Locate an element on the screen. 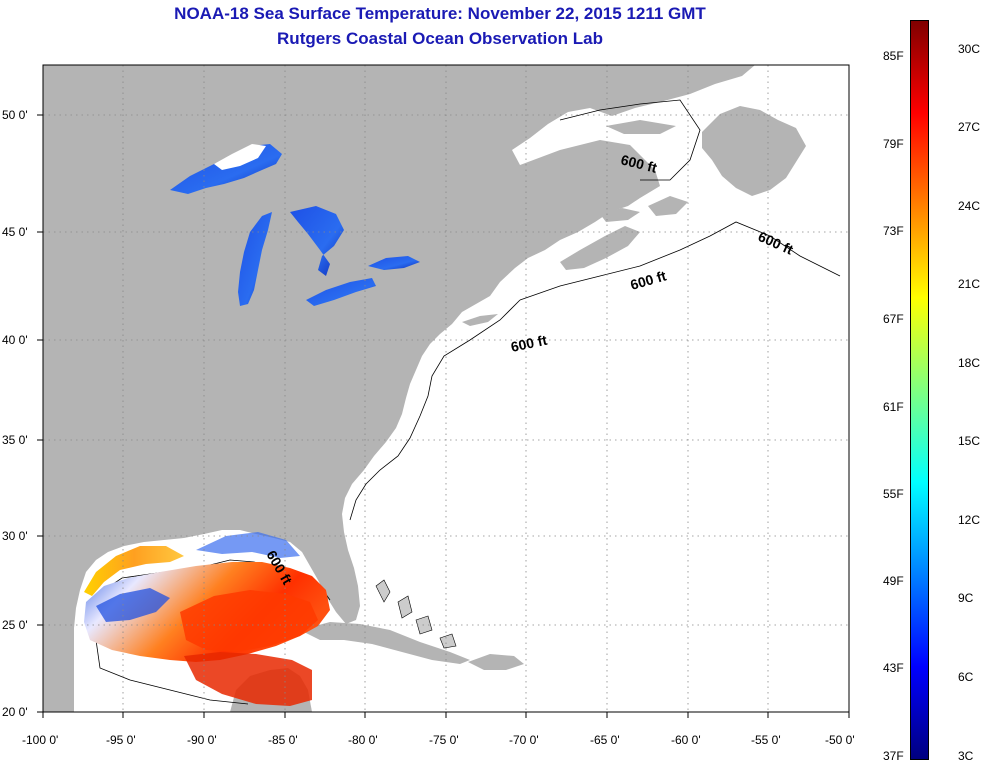  lon-label-95: -95 0' is located at coordinates (121, 740).